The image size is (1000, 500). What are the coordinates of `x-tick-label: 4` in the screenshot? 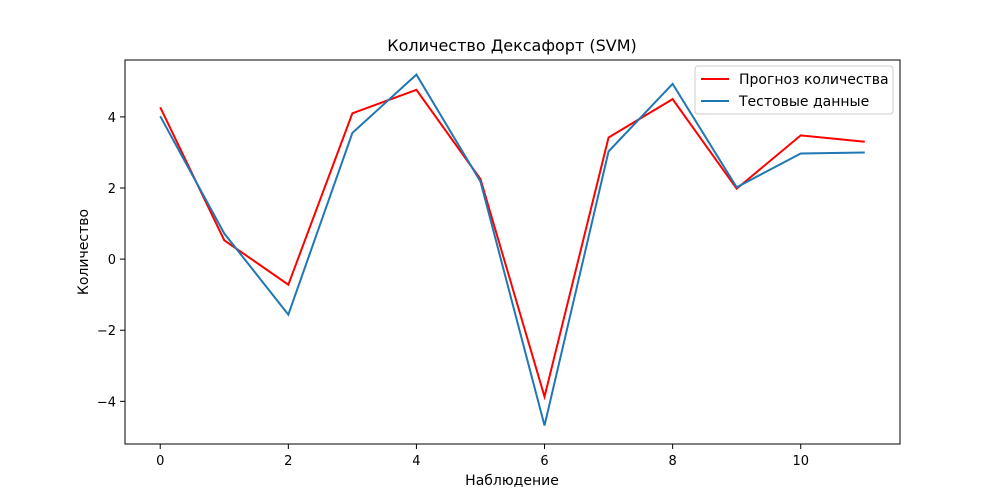 It's located at (416, 461).